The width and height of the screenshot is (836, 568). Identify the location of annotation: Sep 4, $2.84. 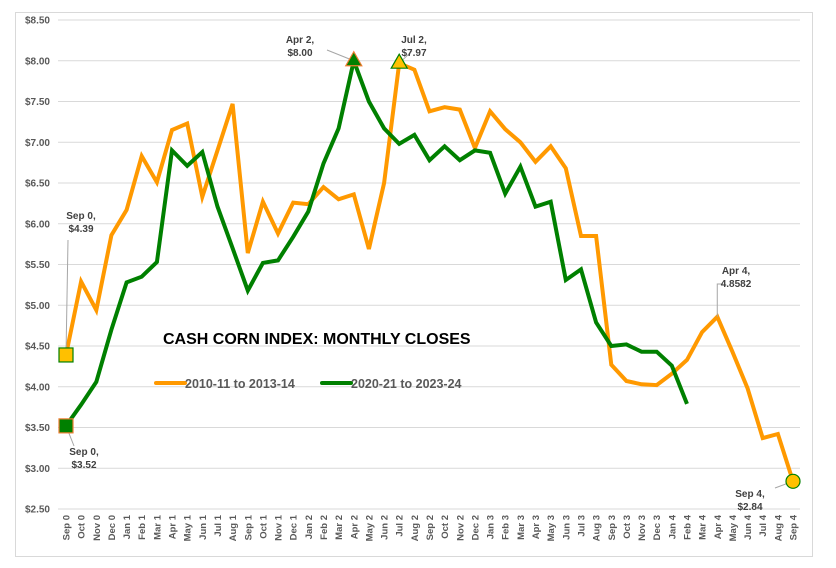
(768, 493).